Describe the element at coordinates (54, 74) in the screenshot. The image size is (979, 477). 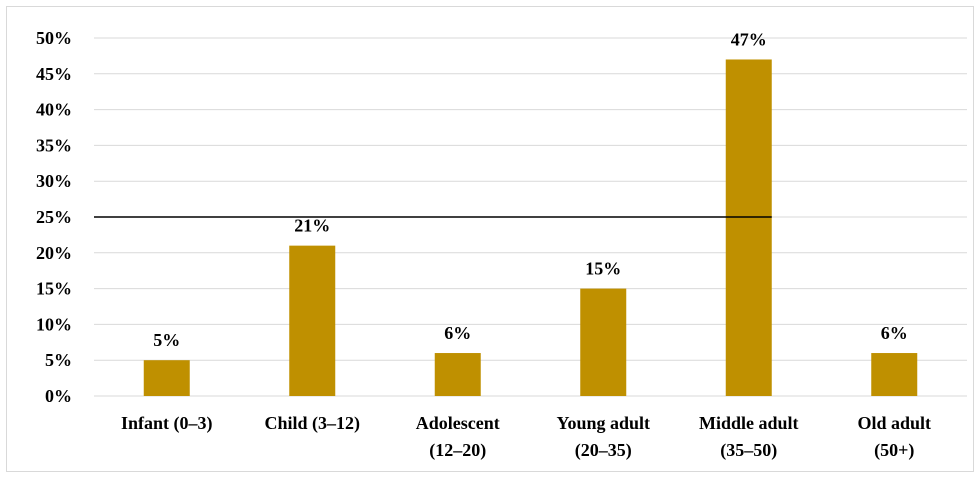
I see `y-tick-label: 45%` at that location.